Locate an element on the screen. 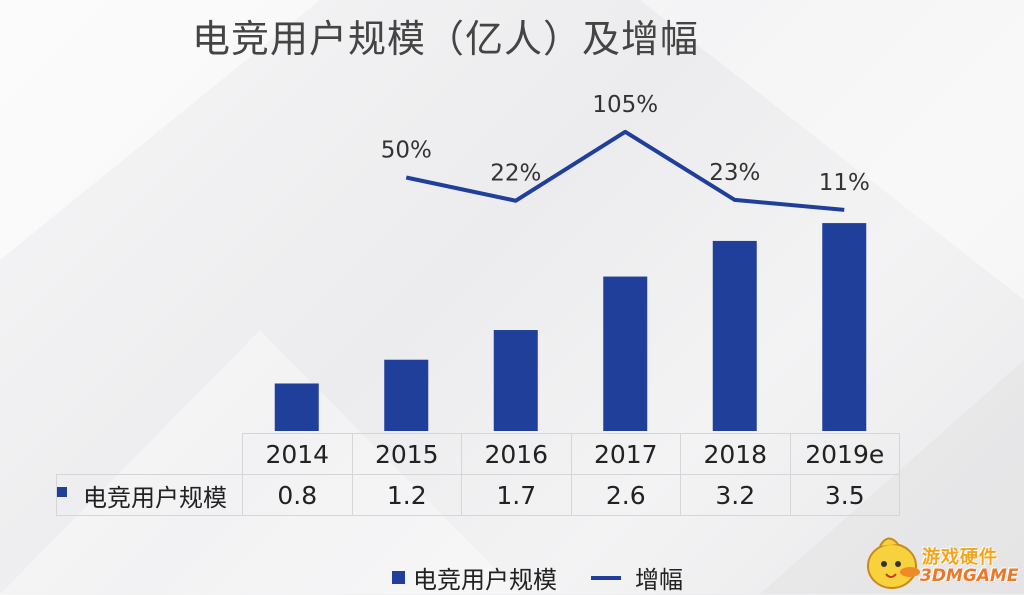  legend-item-bar: 电竞用户规模 is located at coordinates (485, 580).